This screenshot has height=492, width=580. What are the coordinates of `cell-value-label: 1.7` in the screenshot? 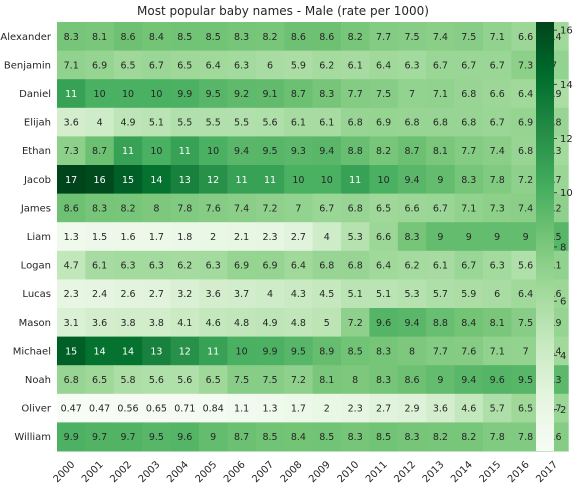 It's located at (298, 409).